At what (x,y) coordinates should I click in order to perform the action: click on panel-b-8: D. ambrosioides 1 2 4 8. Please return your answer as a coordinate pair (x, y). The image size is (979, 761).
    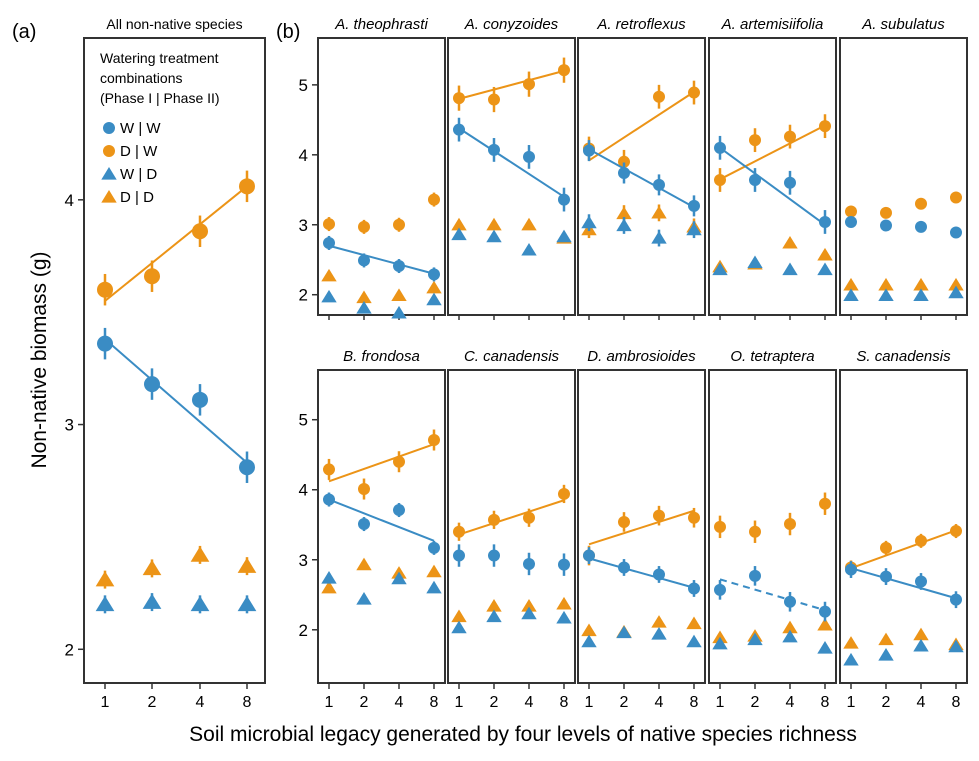
    Looking at the image, I should click on (641, 529).